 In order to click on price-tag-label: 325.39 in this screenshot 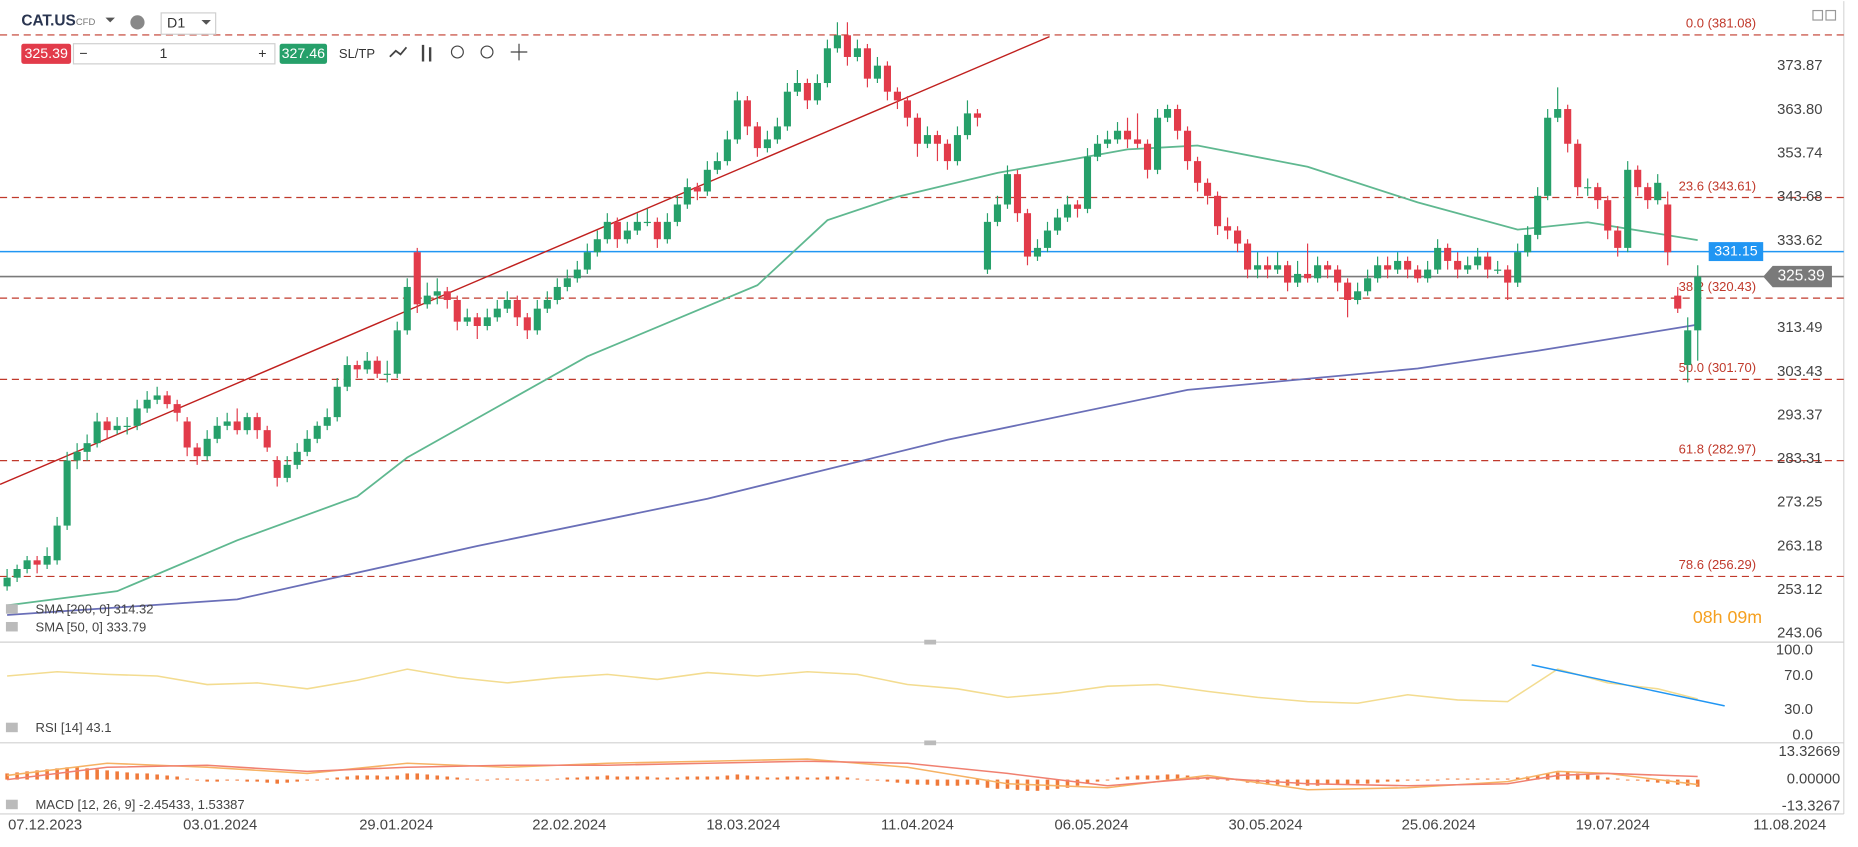, I will do `click(1801, 276)`.